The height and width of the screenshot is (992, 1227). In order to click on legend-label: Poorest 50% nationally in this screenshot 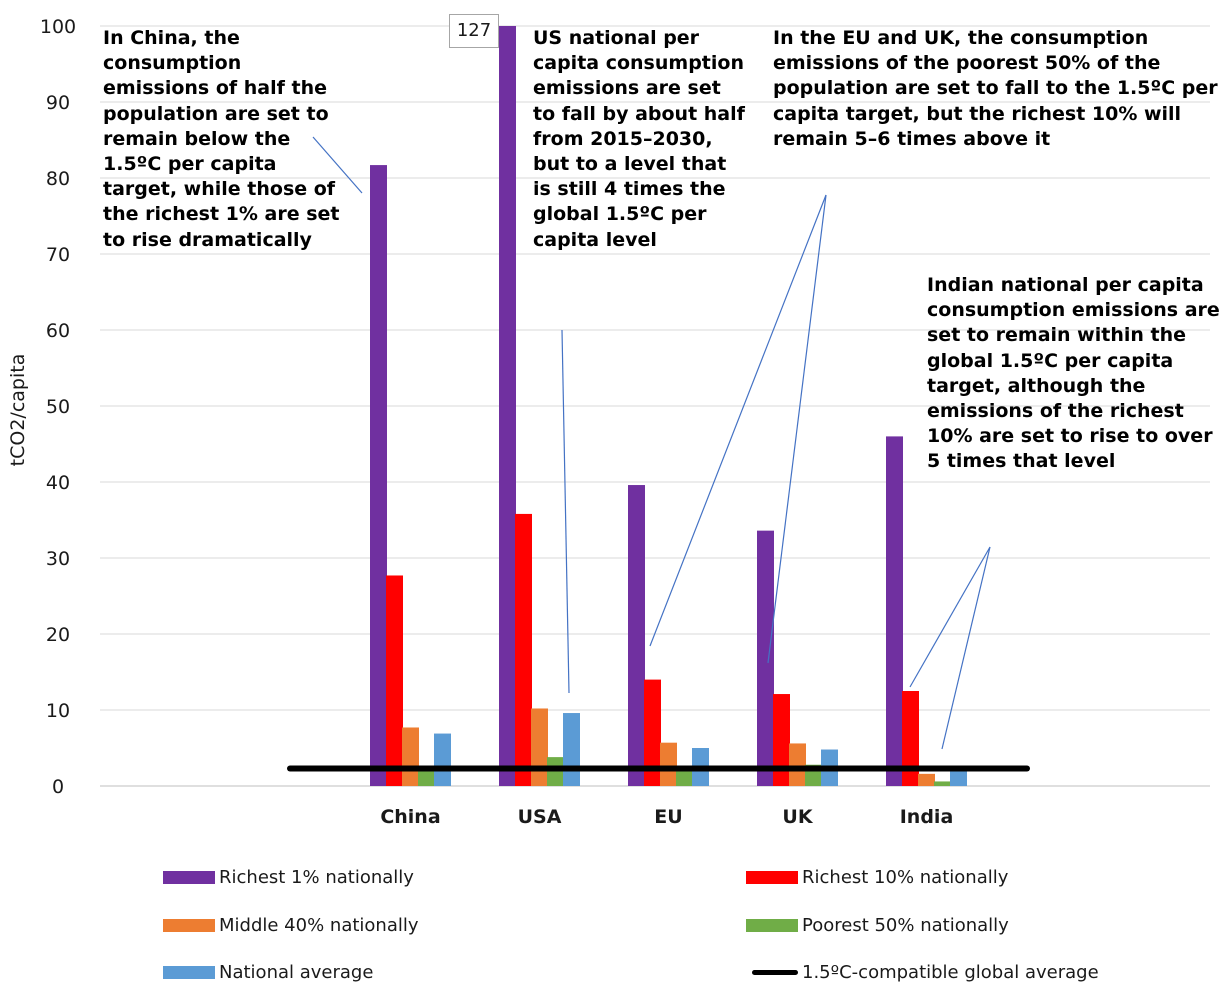, I will do `click(905, 925)`.